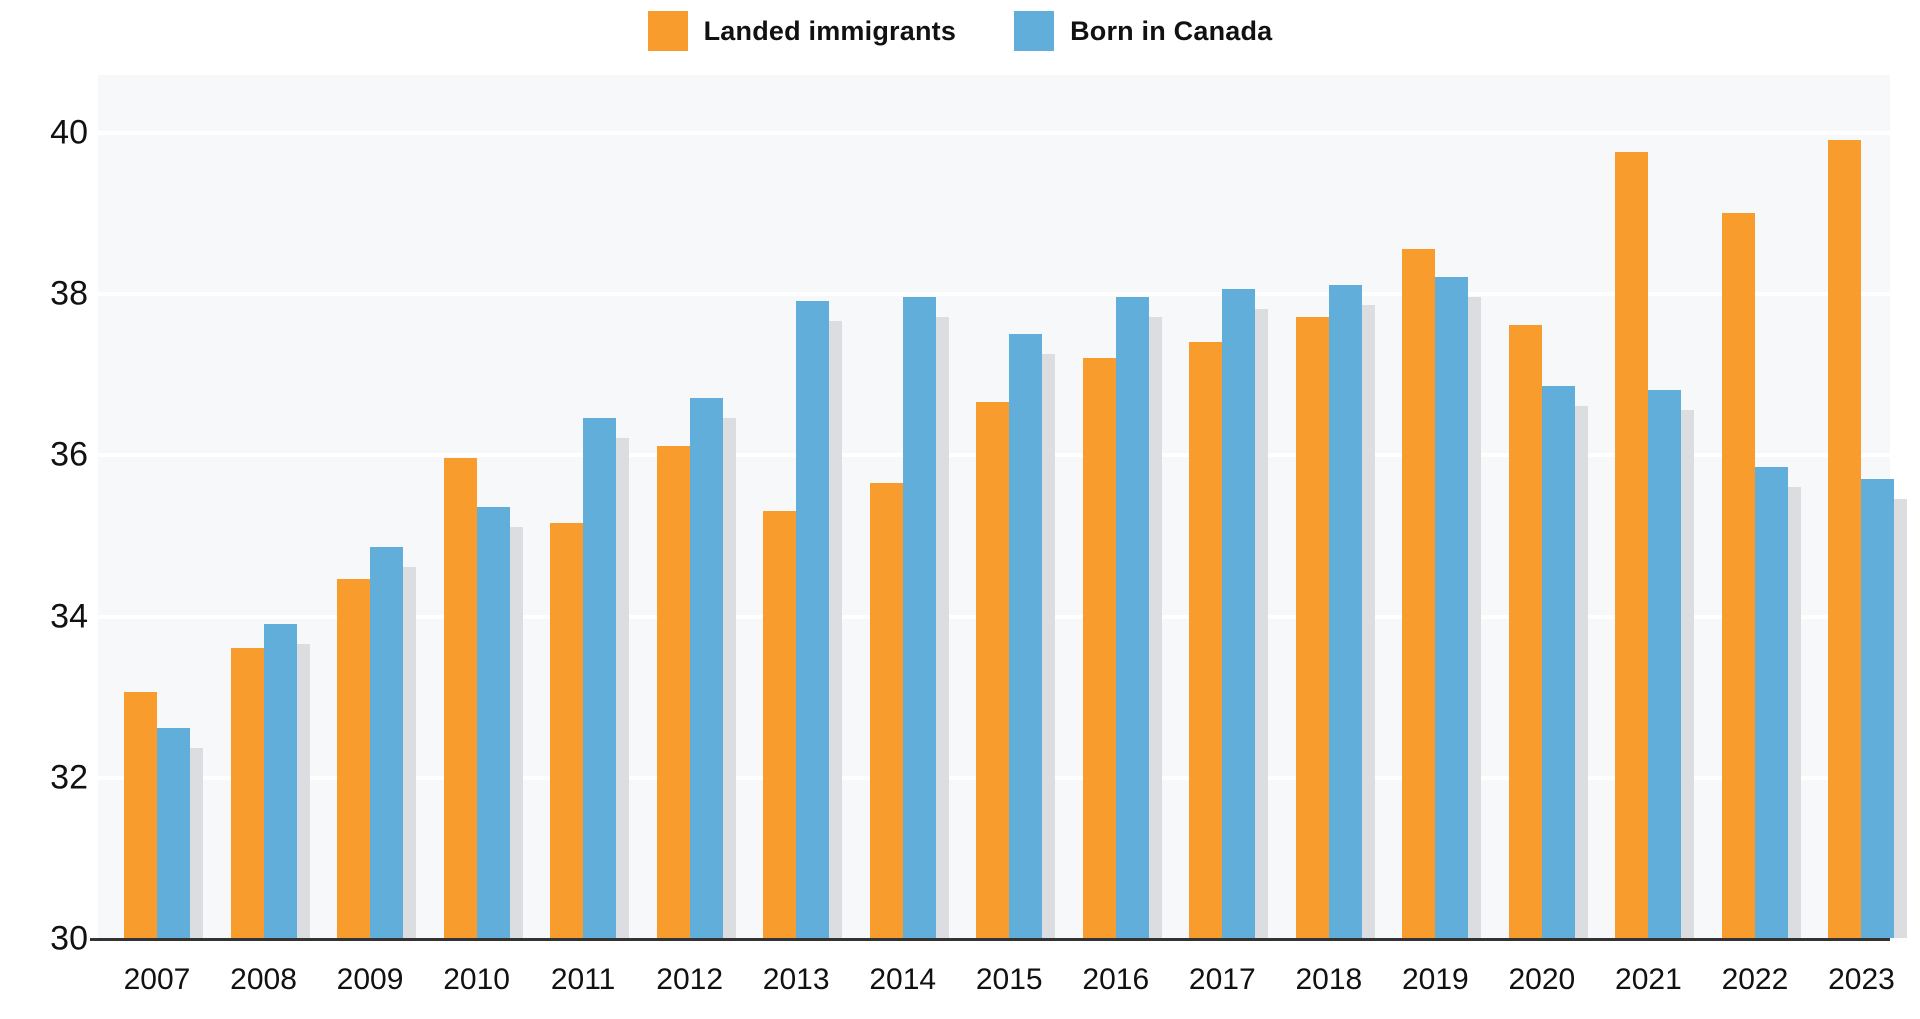 The width and height of the screenshot is (1920, 1019). What do you see at coordinates (173, 833) in the screenshot?
I see `bar-2007-born-in-canada` at bounding box center [173, 833].